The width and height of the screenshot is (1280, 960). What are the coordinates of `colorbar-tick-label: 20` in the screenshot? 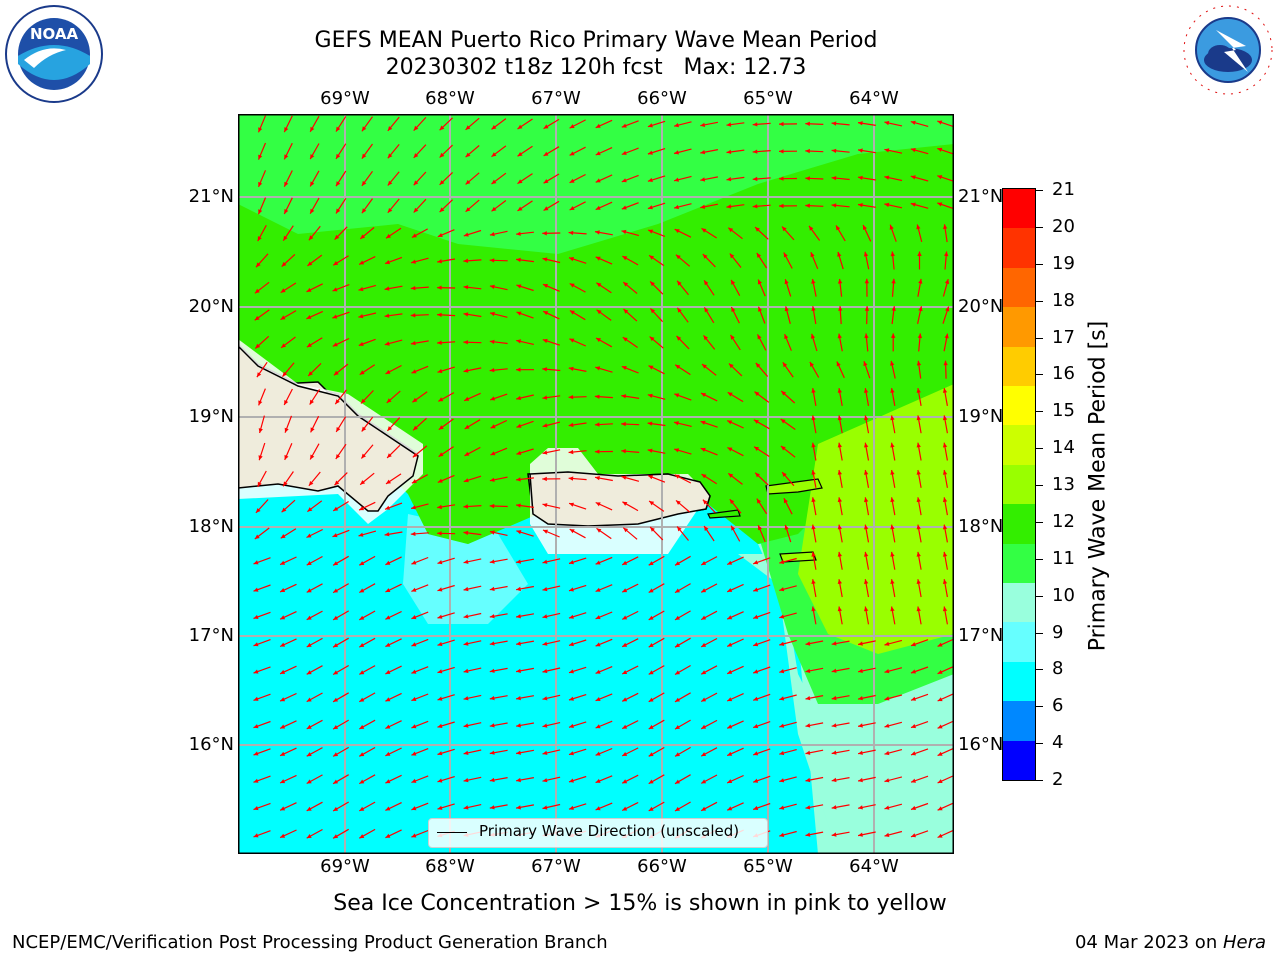 It's located at (1063, 226).